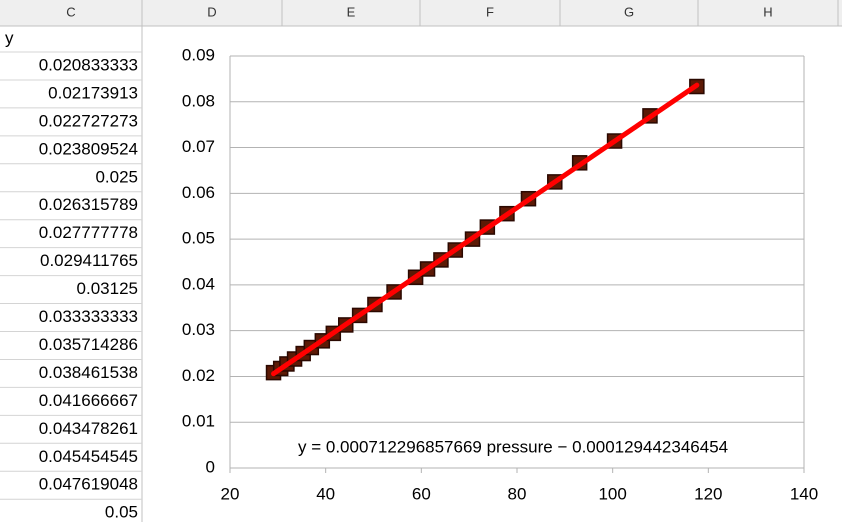 This screenshot has height=522, width=842. Describe the element at coordinates (612, 493) in the screenshot. I see `x-tick-label: 100` at that location.